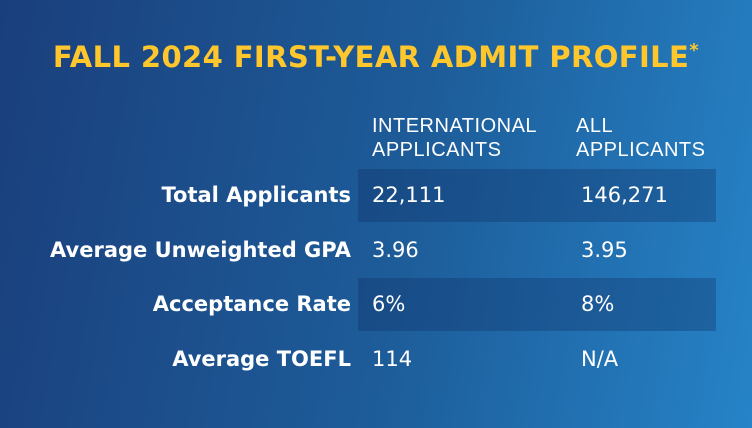 The width and height of the screenshot is (752, 428). Describe the element at coordinates (455, 126) in the screenshot. I see `column-header-line: INTERNATIONAL` at that location.